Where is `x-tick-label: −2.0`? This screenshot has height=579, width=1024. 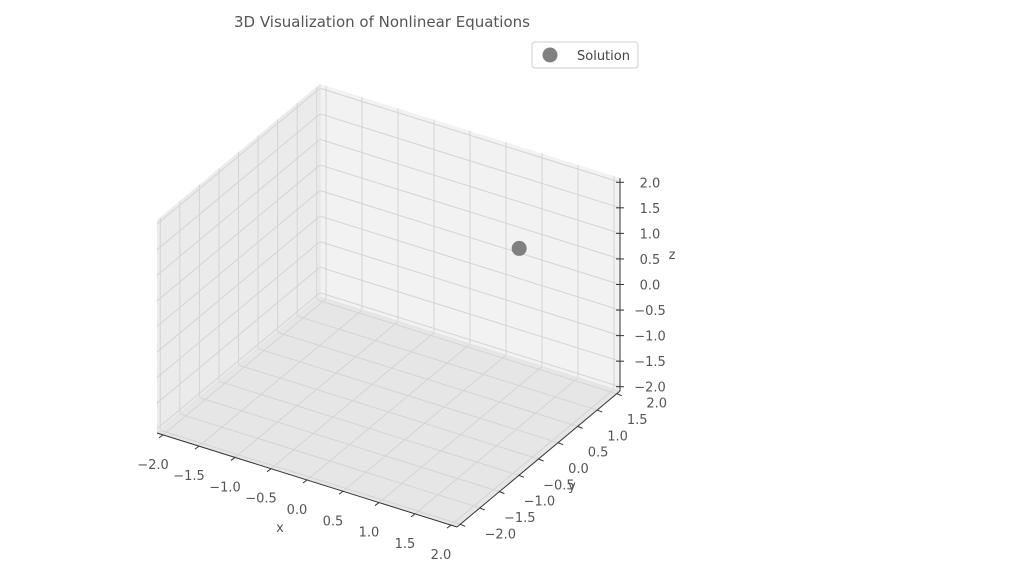 x-tick-label: −2.0 is located at coordinates (153, 465).